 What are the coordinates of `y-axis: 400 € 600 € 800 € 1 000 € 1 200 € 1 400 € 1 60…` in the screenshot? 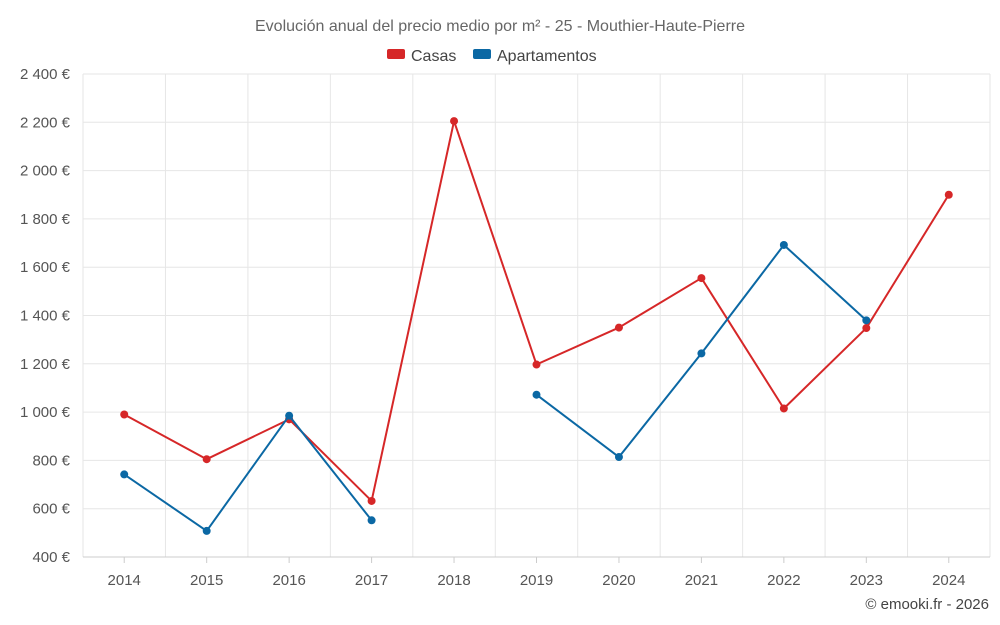 It's located at (45, 316).